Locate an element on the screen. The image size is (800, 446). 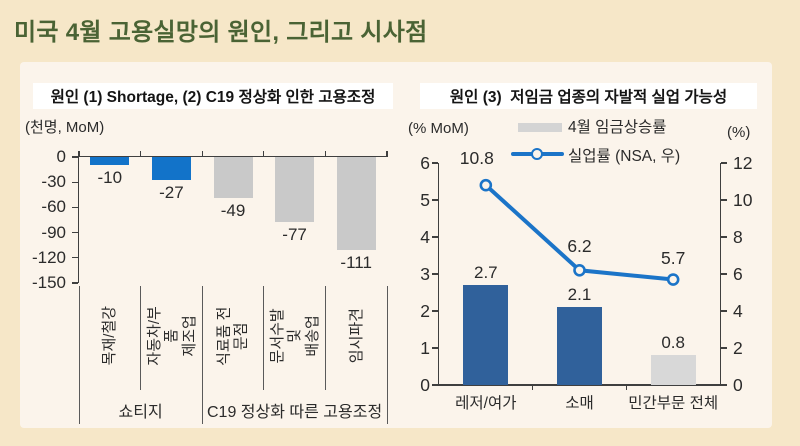
right-chart-right-axis-unit: (%) is located at coordinates (739, 132).